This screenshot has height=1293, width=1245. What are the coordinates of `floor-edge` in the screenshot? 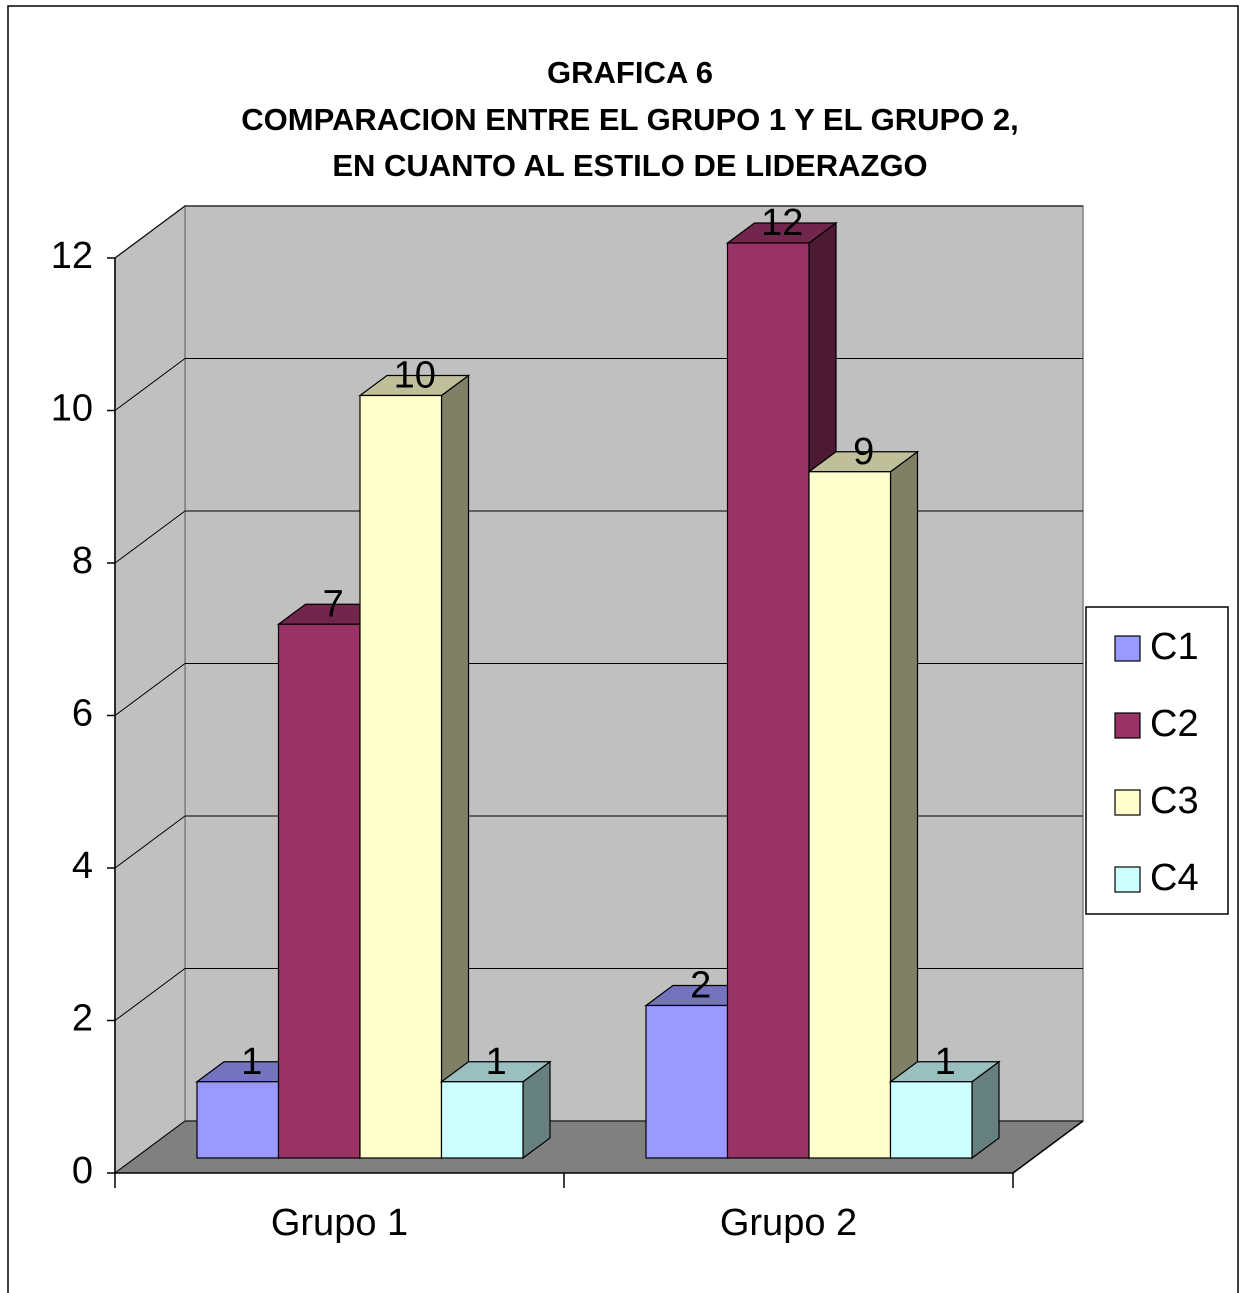 It's located at (1048, 1147).